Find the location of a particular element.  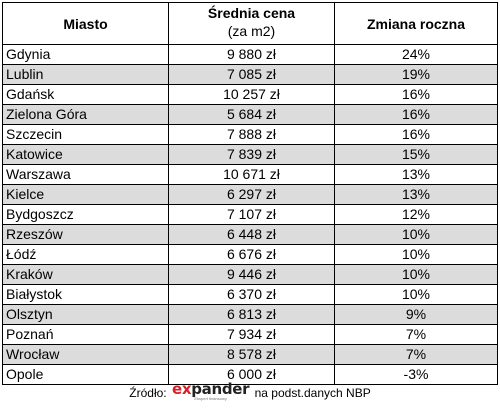

cell-city: Kielce is located at coordinates (85, 194).